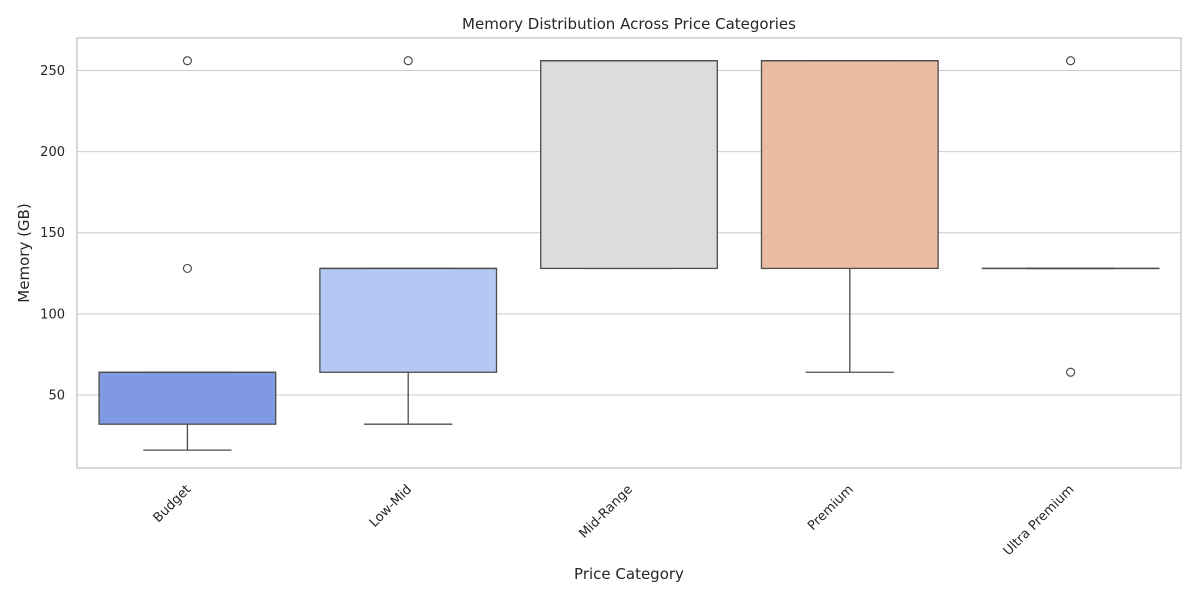 This screenshot has width=1200, height=600. What do you see at coordinates (52, 71) in the screenshot?
I see `y-tick-label: 250` at bounding box center [52, 71].